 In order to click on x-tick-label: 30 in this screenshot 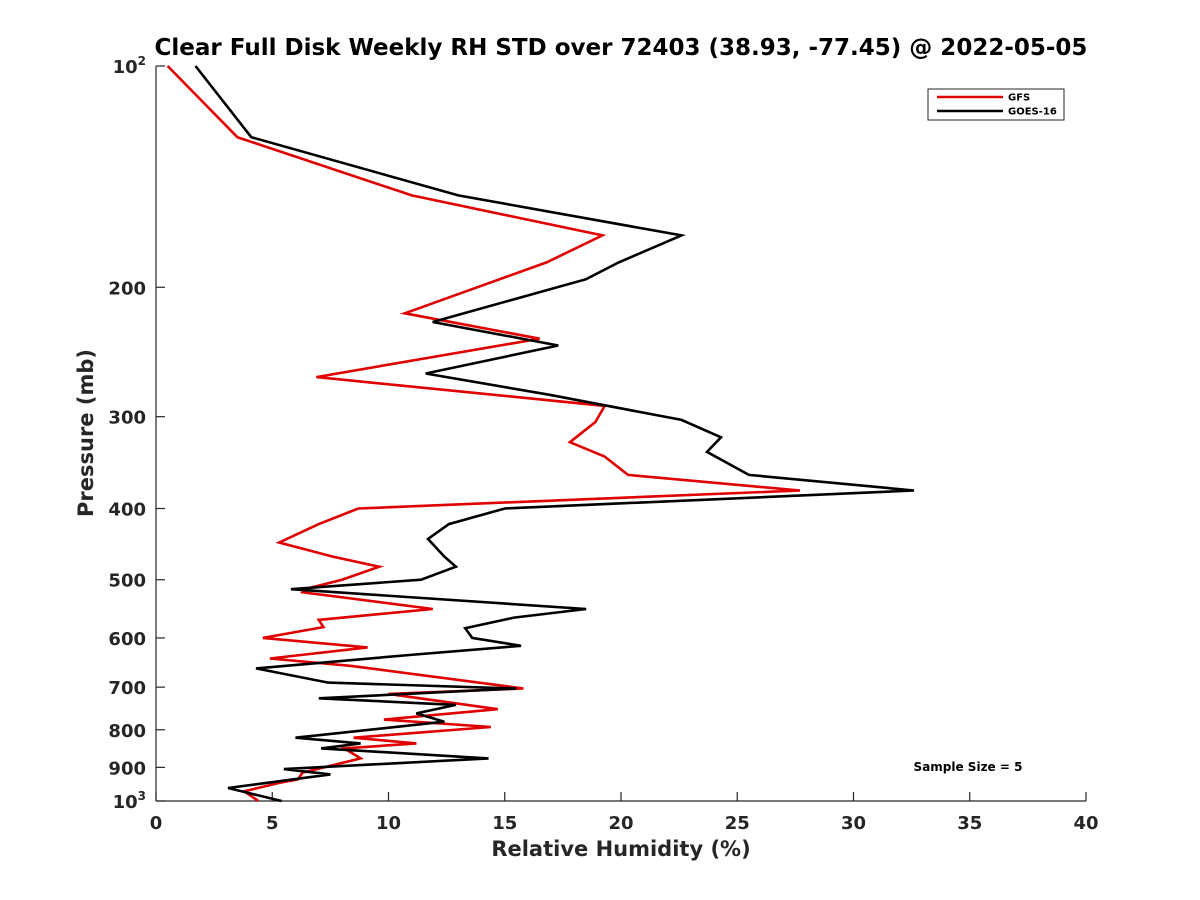, I will do `click(853, 823)`.